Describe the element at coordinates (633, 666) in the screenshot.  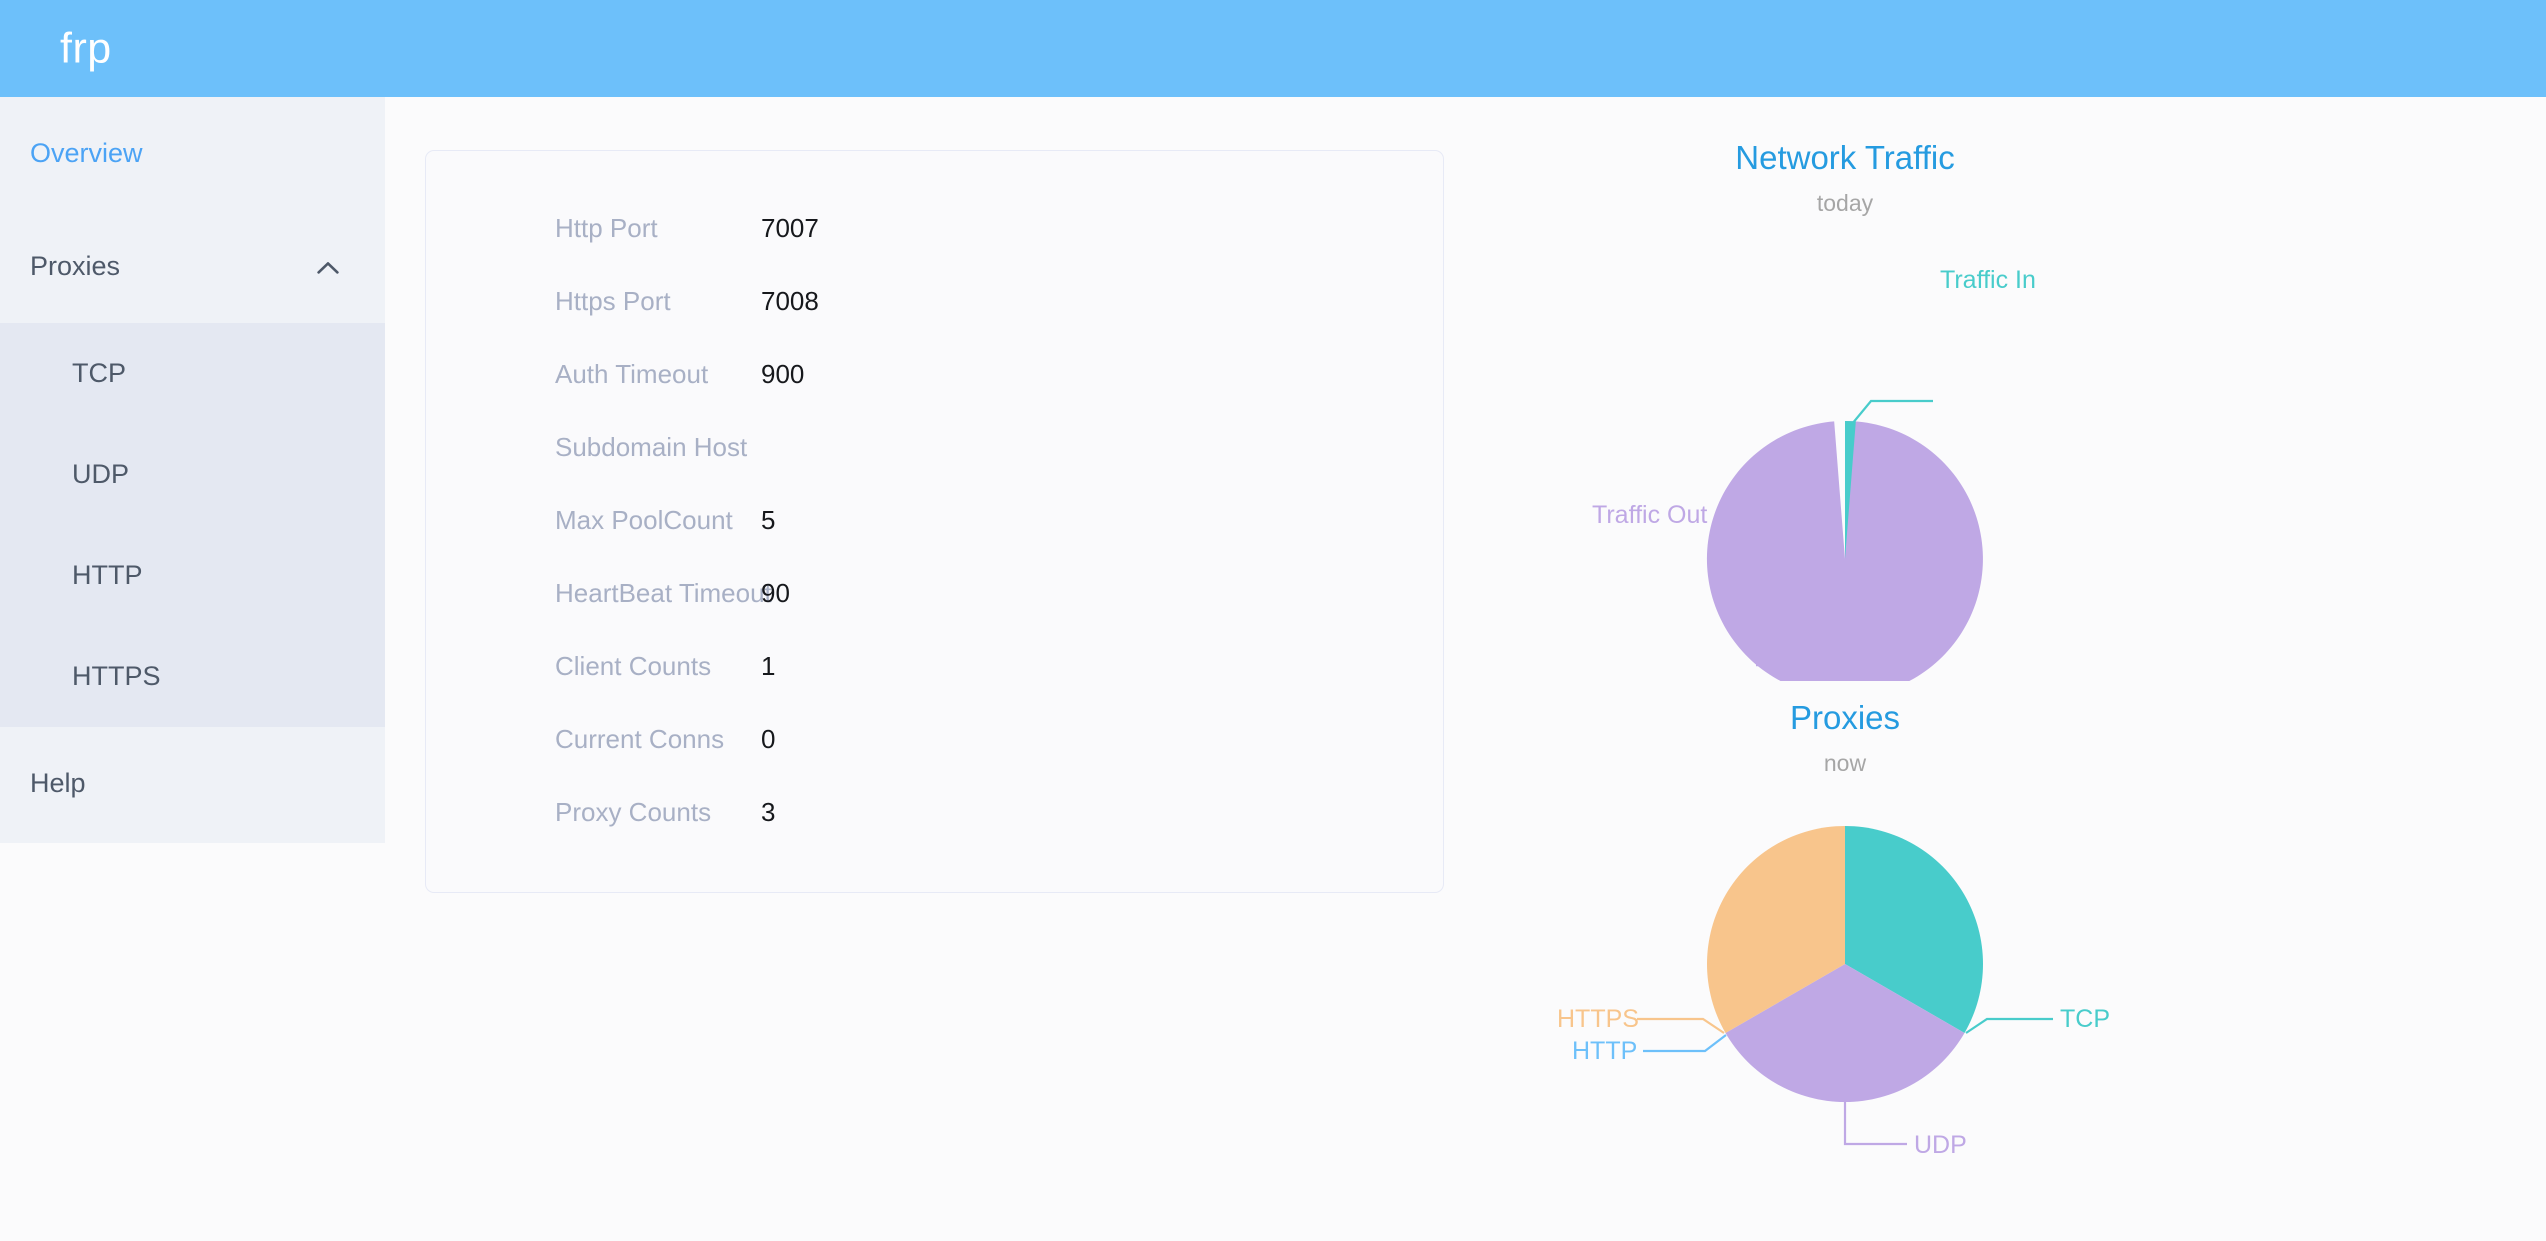
I see `row-label-client-counts: Client Counts` at that location.